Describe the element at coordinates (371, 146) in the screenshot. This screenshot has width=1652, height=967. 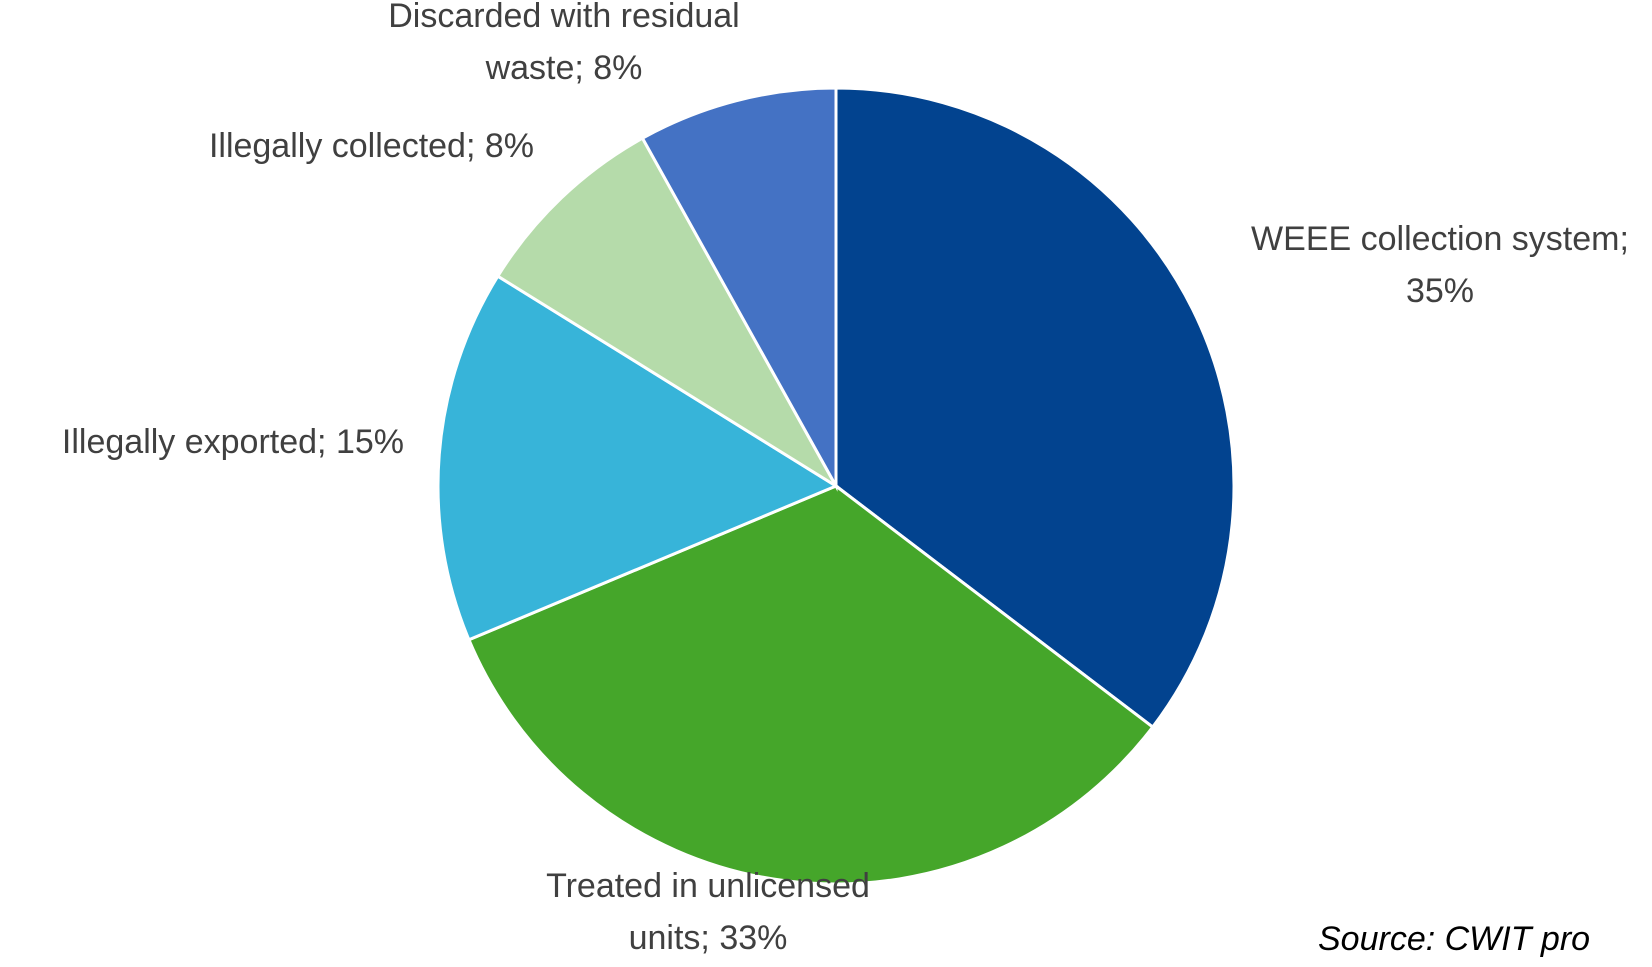
I see `data-label-illegally-collected: Illegally collected; 8%` at that location.